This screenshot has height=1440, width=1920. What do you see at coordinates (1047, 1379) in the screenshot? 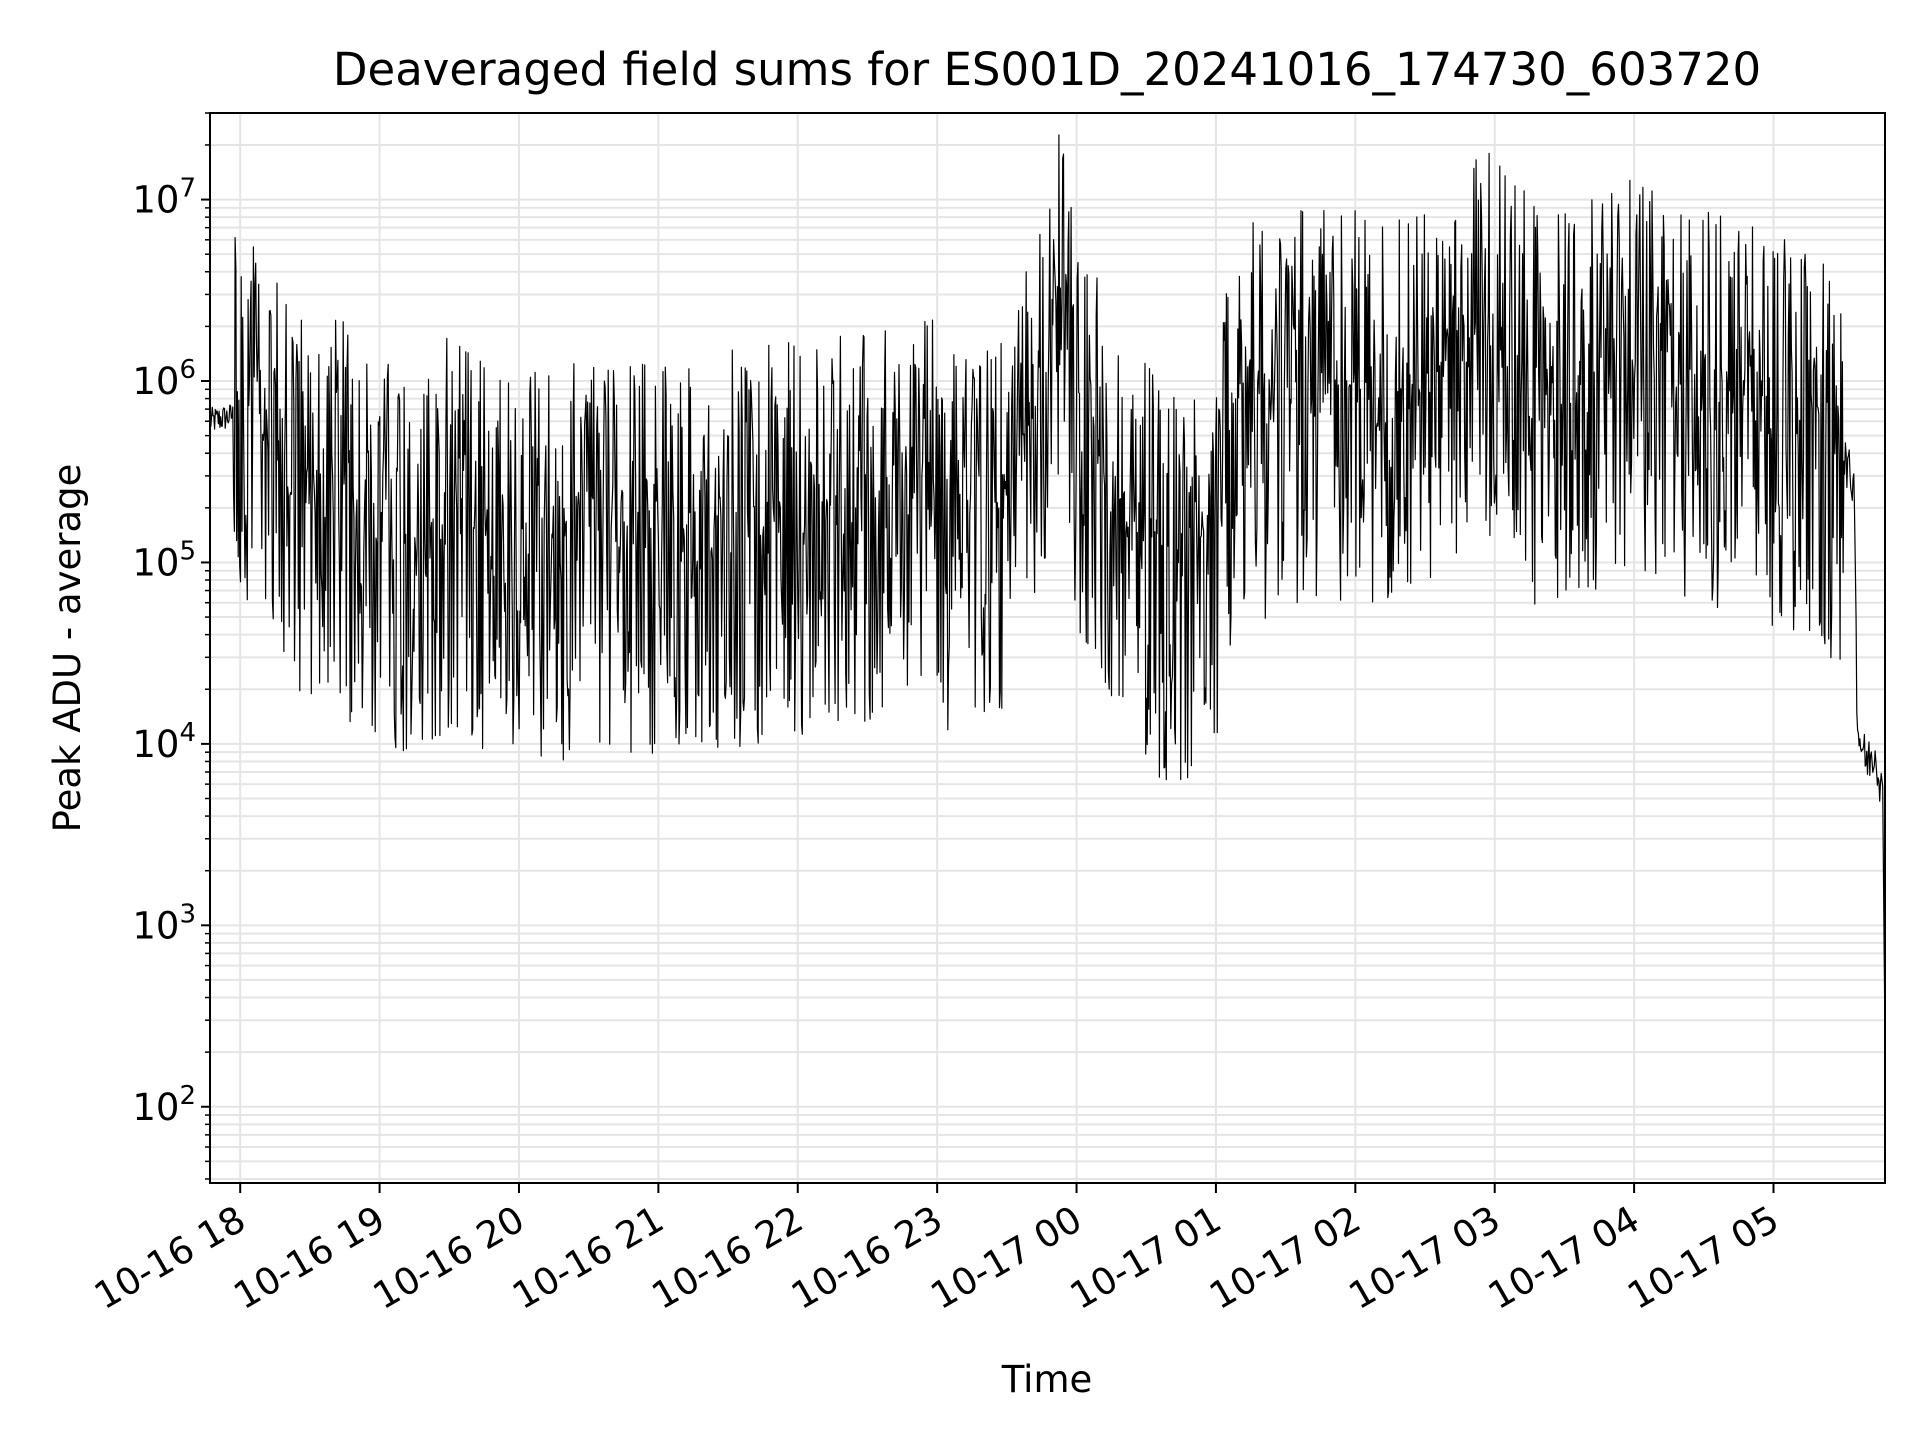
I see `x-axis-label: Time` at bounding box center [1047, 1379].